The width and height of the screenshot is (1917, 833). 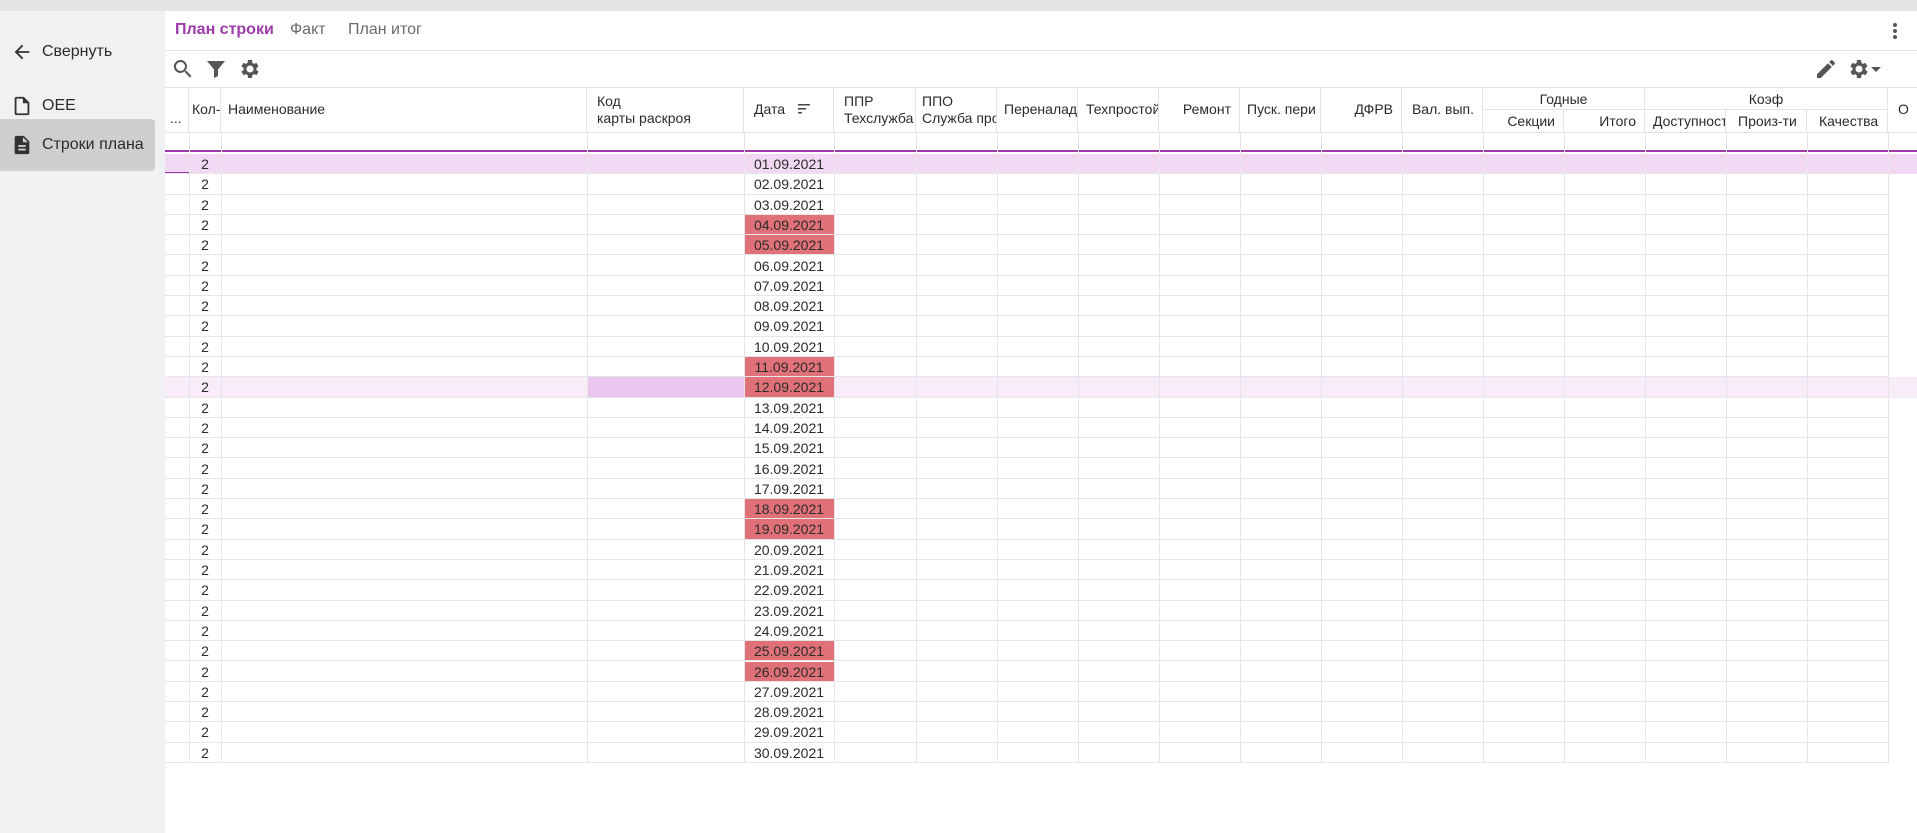 What do you see at coordinates (1041, 671) in the screenshot?
I see `table-row: 2 26.09.2021` at bounding box center [1041, 671].